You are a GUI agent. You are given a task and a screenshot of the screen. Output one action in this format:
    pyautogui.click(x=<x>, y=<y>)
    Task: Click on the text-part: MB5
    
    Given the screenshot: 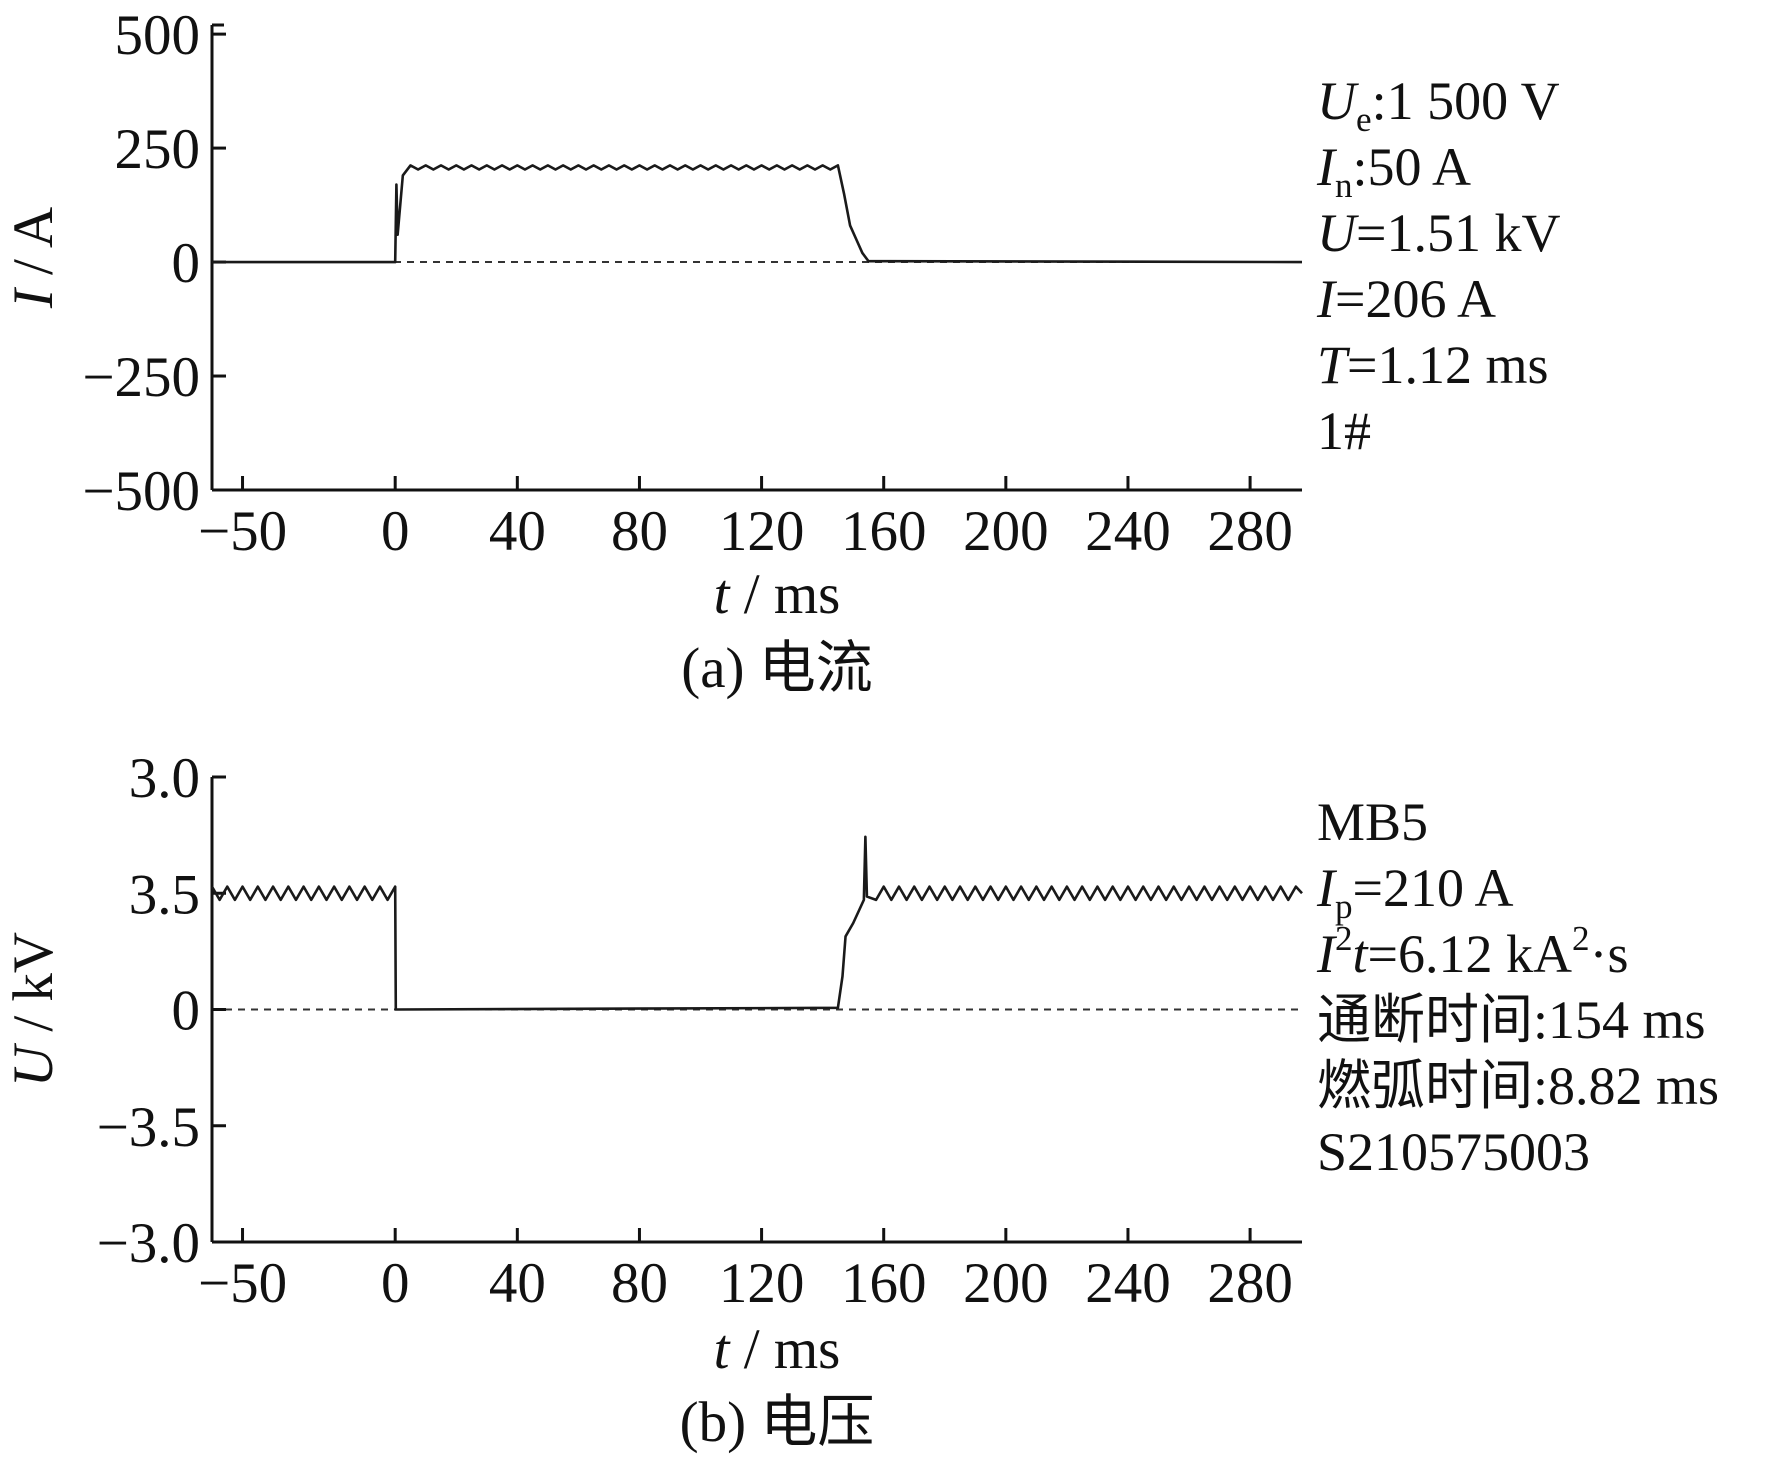 What is the action you would take?
    pyautogui.click(x=1372, y=822)
    